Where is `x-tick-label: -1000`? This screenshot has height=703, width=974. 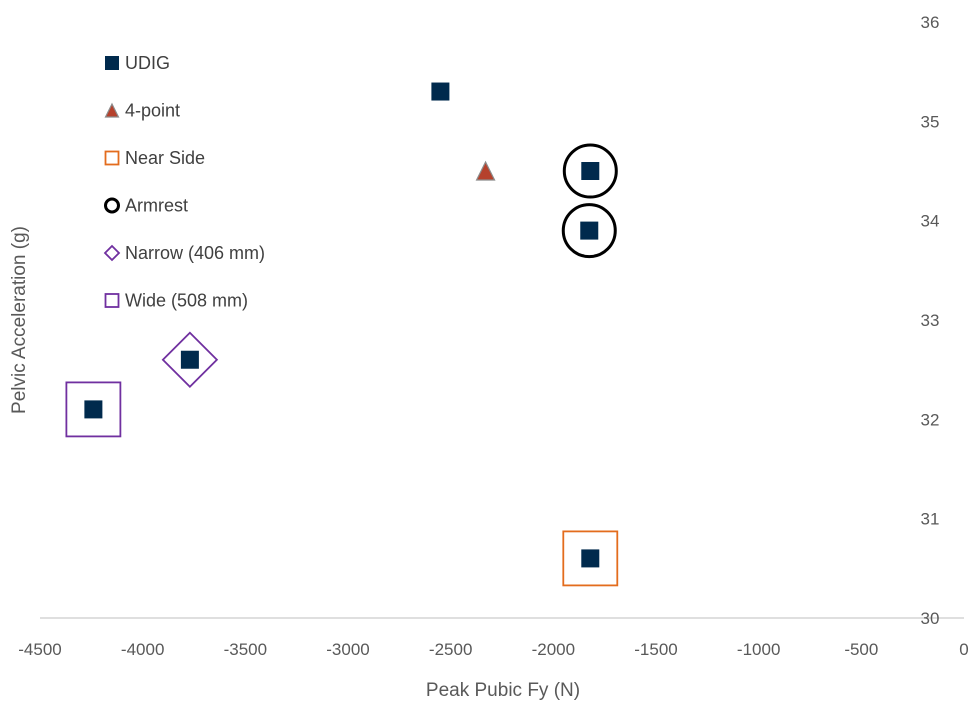
x-tick-label: -1000 is located at coordinates (758, 649).